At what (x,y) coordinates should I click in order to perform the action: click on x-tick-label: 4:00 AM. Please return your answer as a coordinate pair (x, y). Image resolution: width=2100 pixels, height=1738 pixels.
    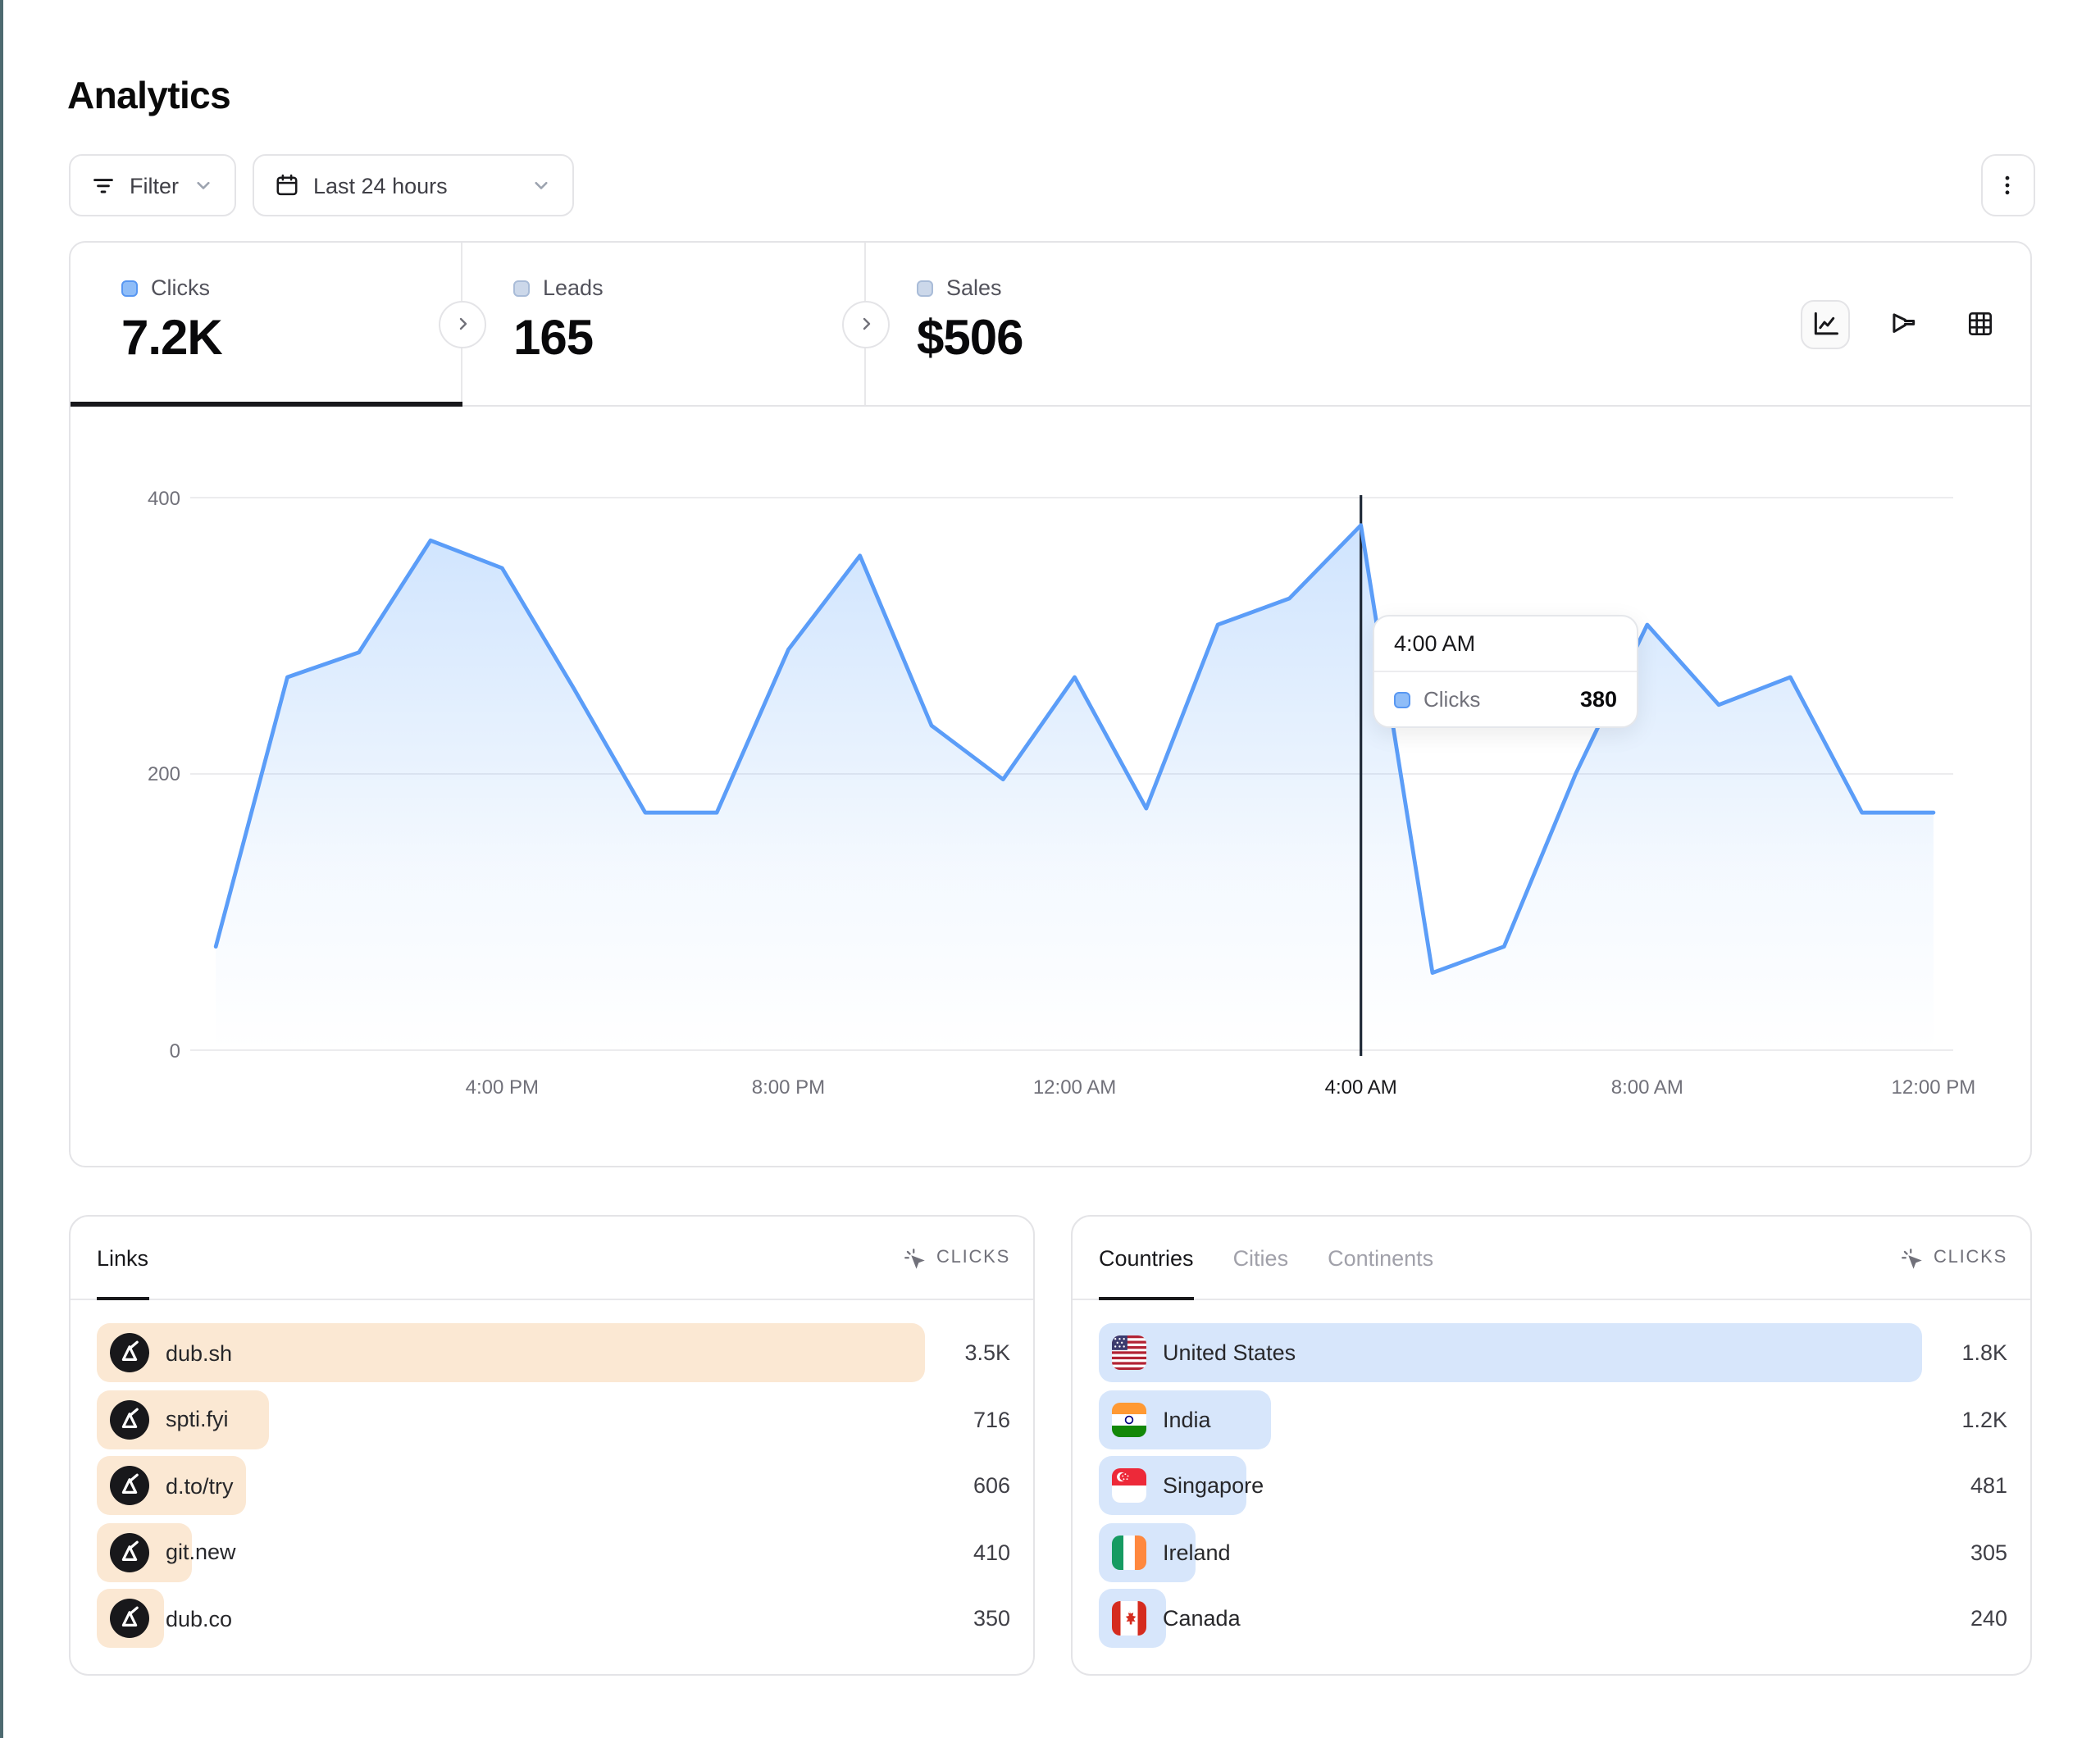
    Looking at the image, I should click on (1360, 1087).